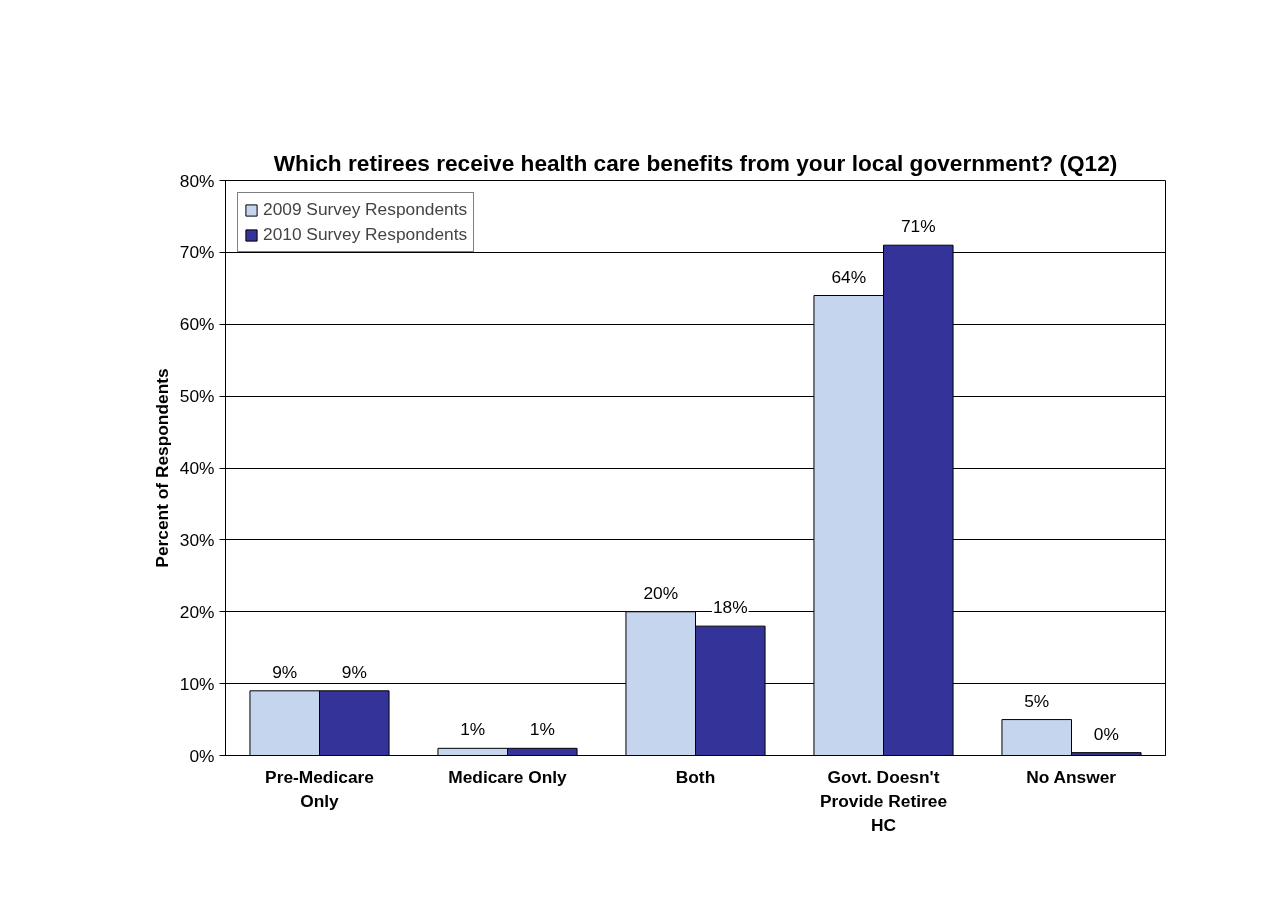 The height and width of the screenshot is (908, 1285). I want to click on data-label: 5%, so click(1037, 700).